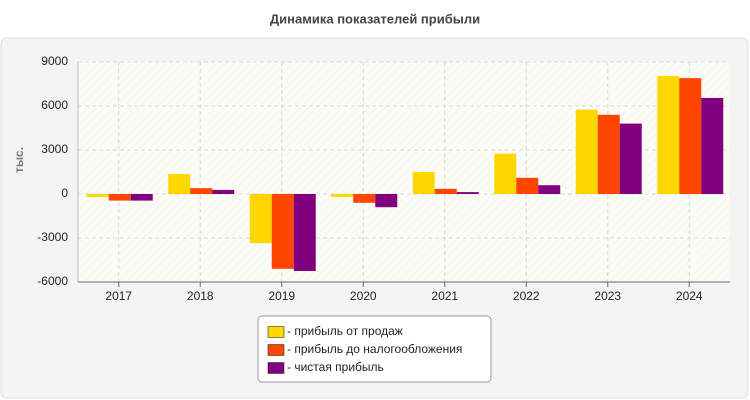 This screenshot has height=400, width=750. I want to click on x-tick-label: 2023, so click(607, 296).